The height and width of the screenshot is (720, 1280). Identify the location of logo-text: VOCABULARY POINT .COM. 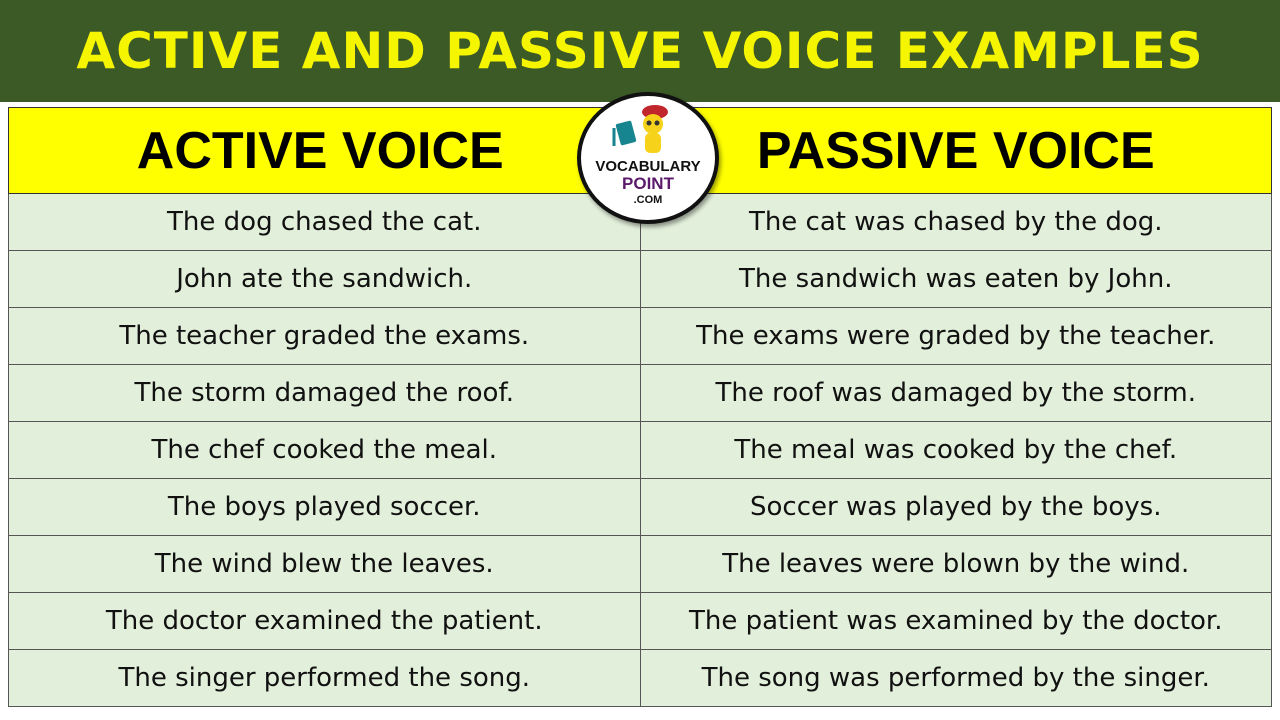
(648, 183).